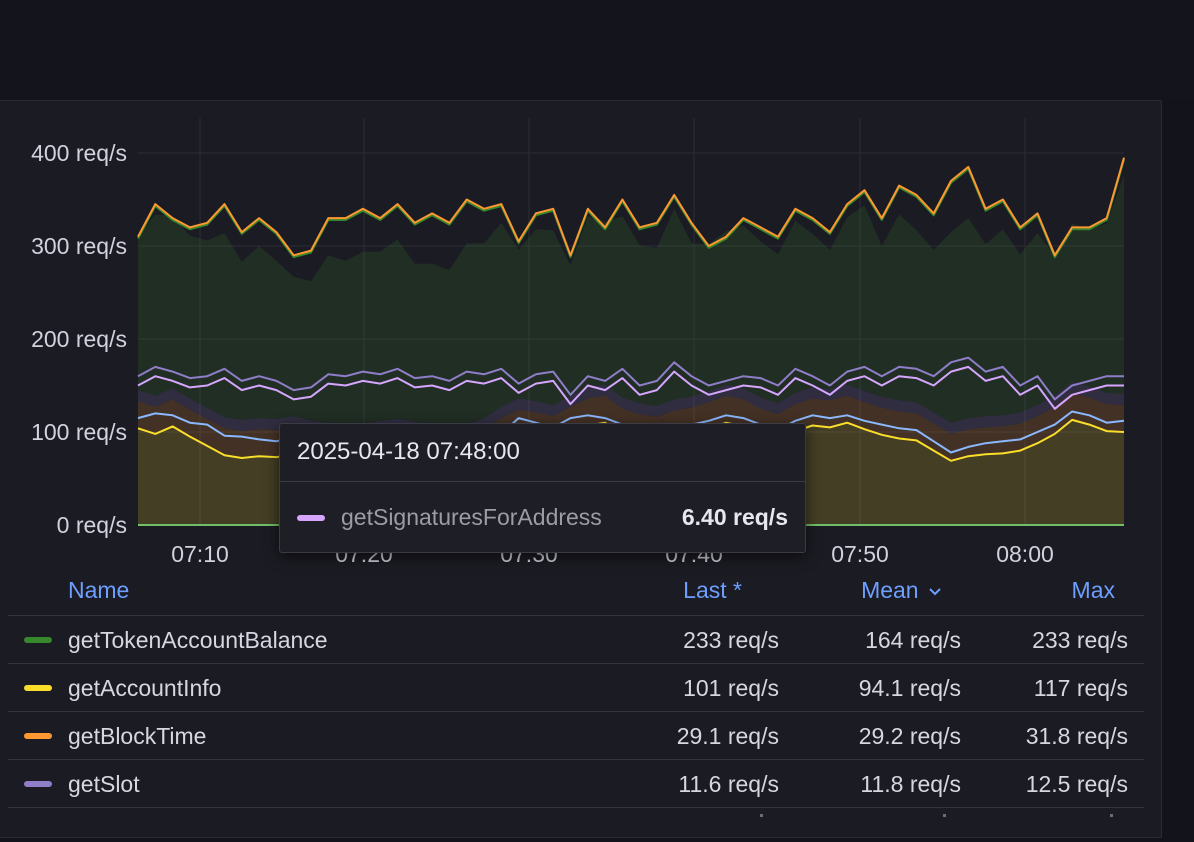  Describe the element at coordinates (1076, 736) in the screenshot. I see `legend-max-value: 31.8 req/s` at that location.